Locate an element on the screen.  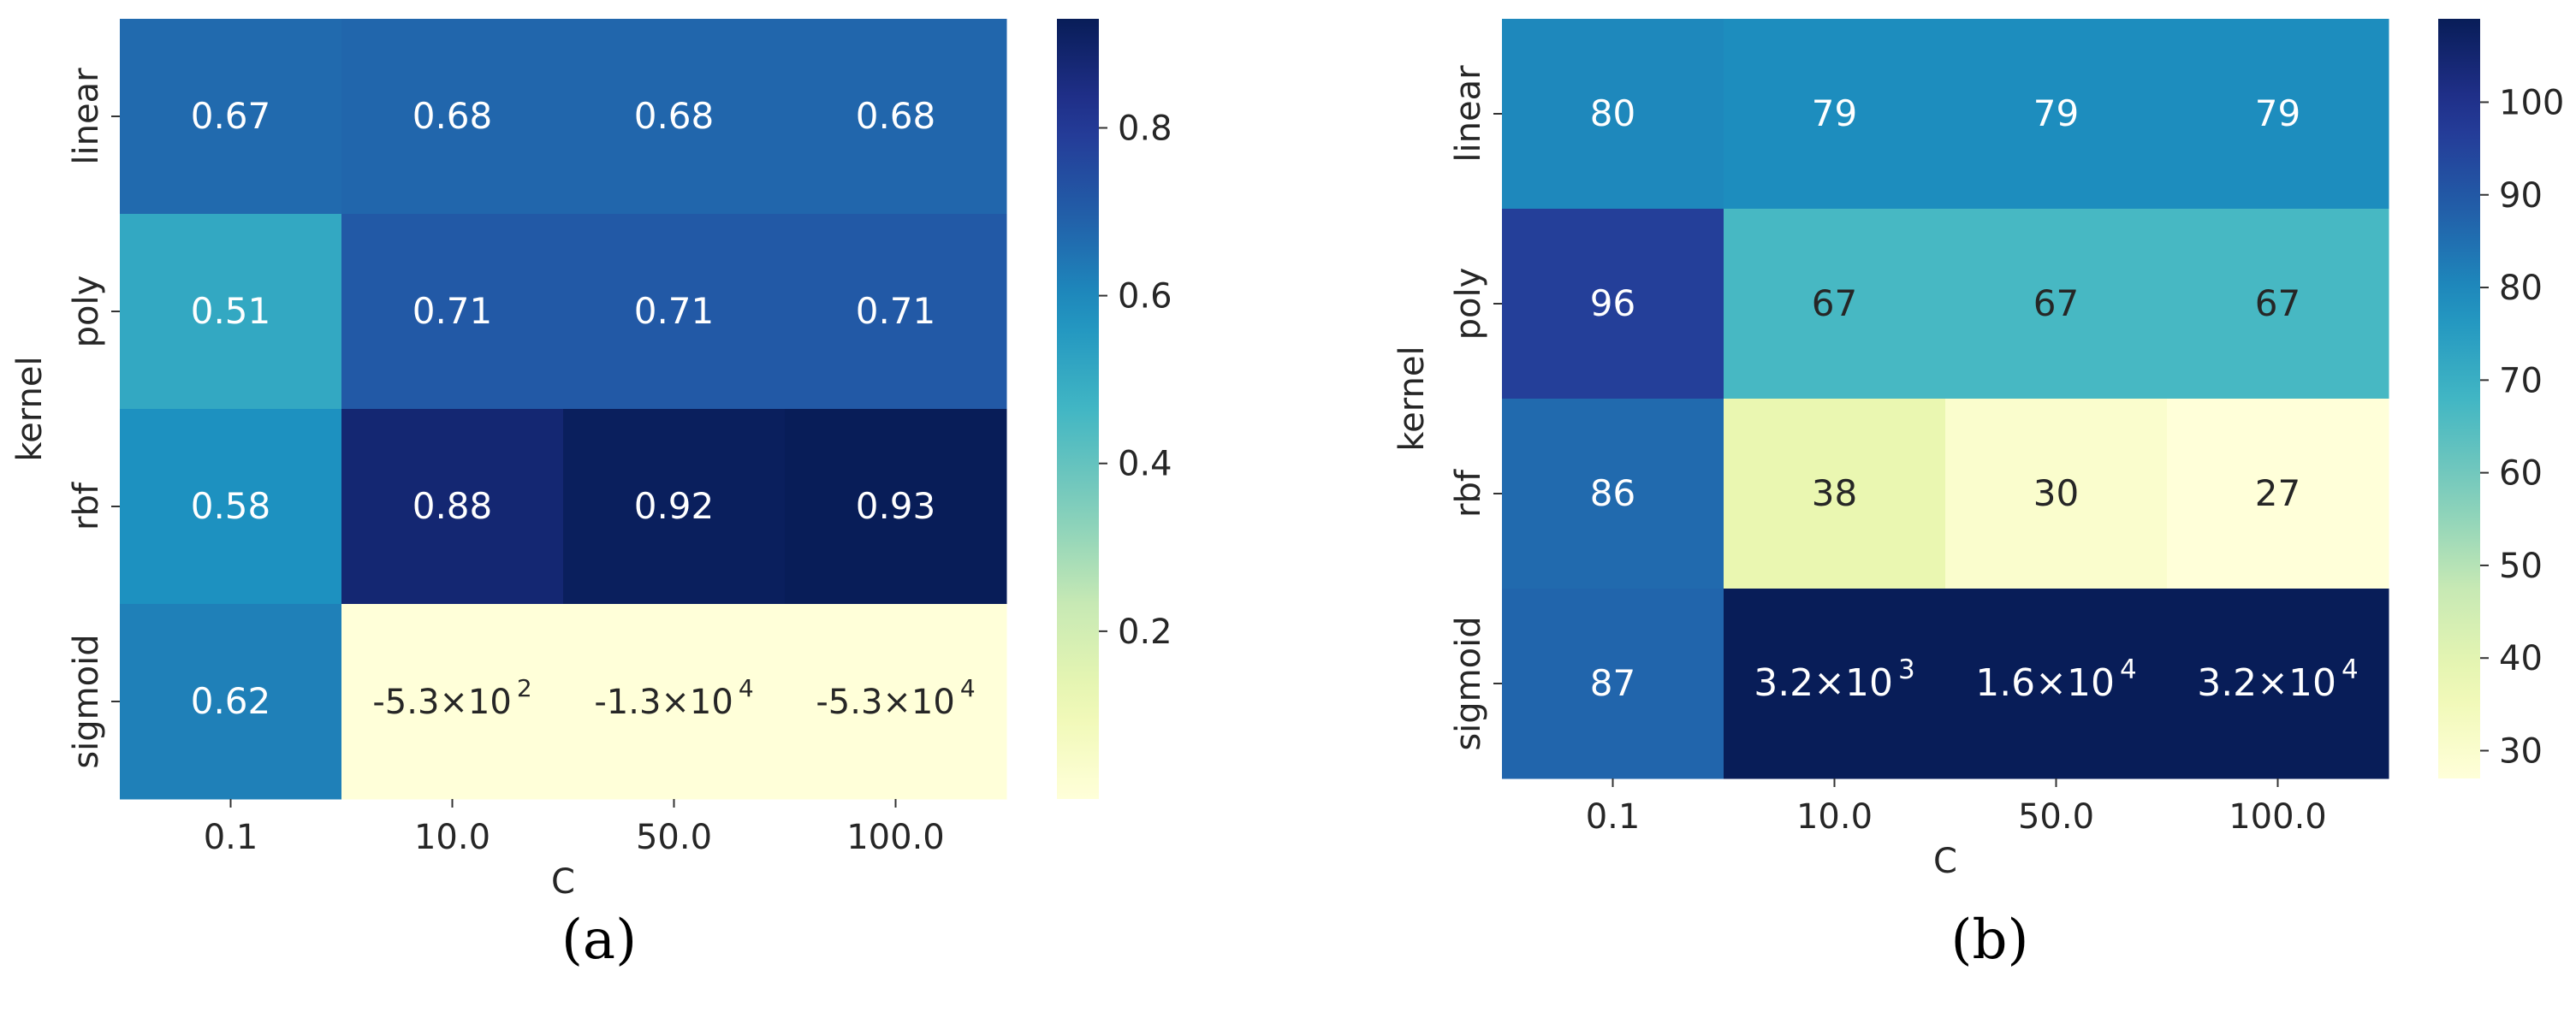
cell-value-label: 80 is located at coordinates (1612, 113).